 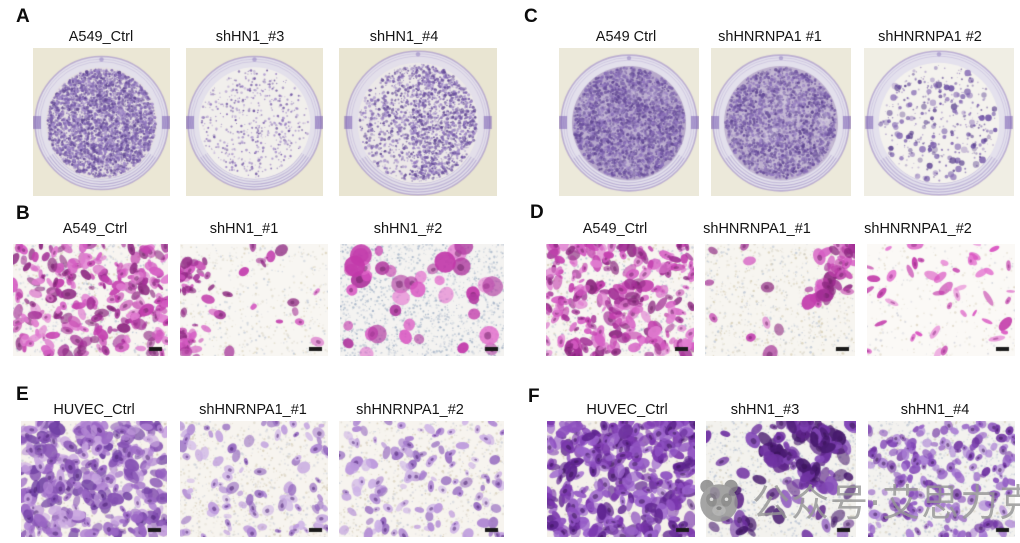 I want to click on watermark-text: 公众号·艾思力克, so click(x=886, y=503).